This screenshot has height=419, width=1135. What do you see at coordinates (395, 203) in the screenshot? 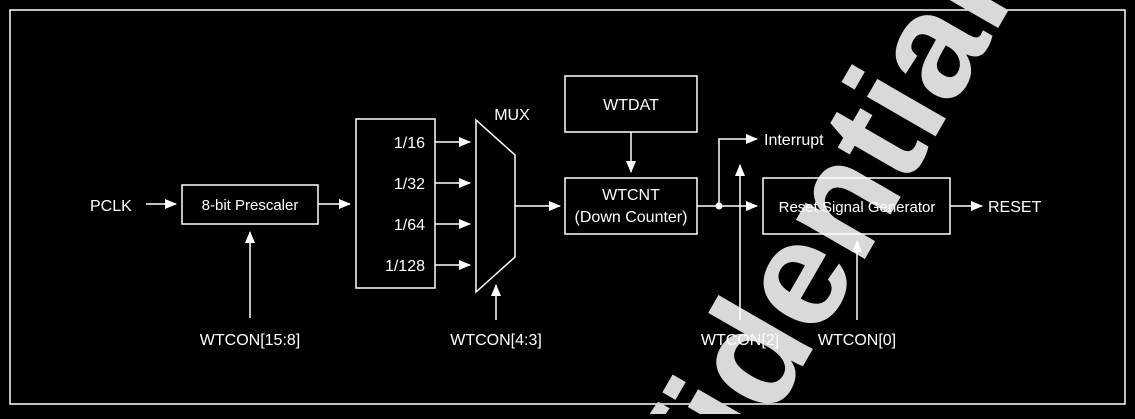
I see `divider-block` at bounding box center [395, 203].